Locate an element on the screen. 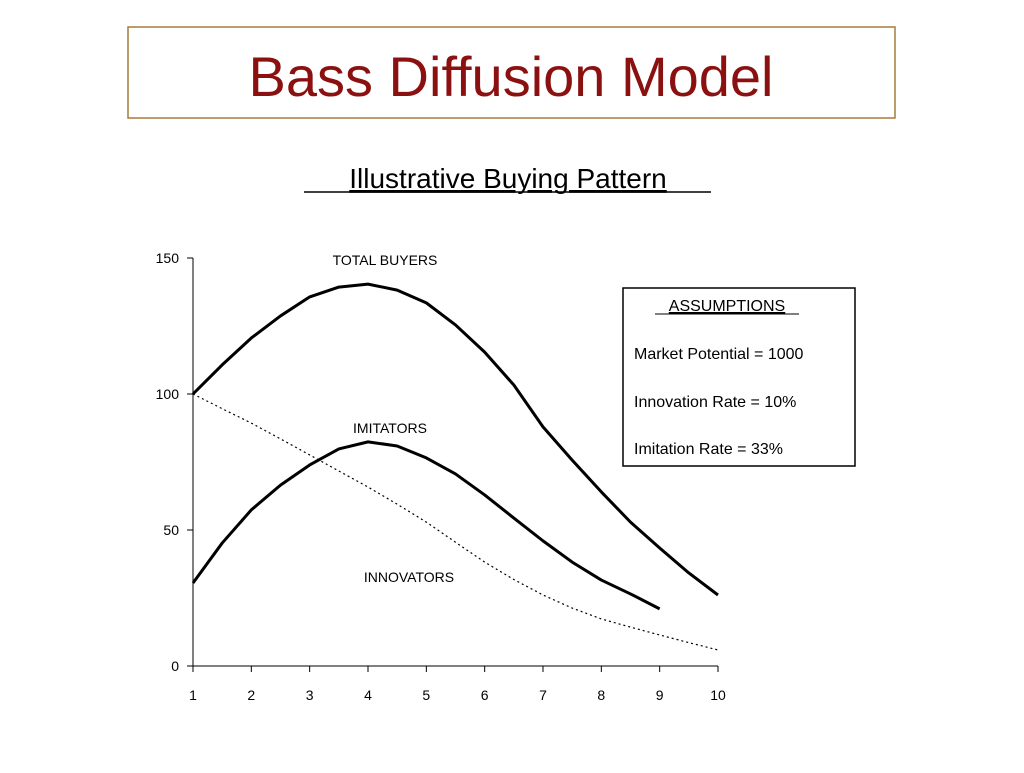 This screenshot has width=1024, height=773. x-tick-label: 4 is located at coordinates (368, 695).